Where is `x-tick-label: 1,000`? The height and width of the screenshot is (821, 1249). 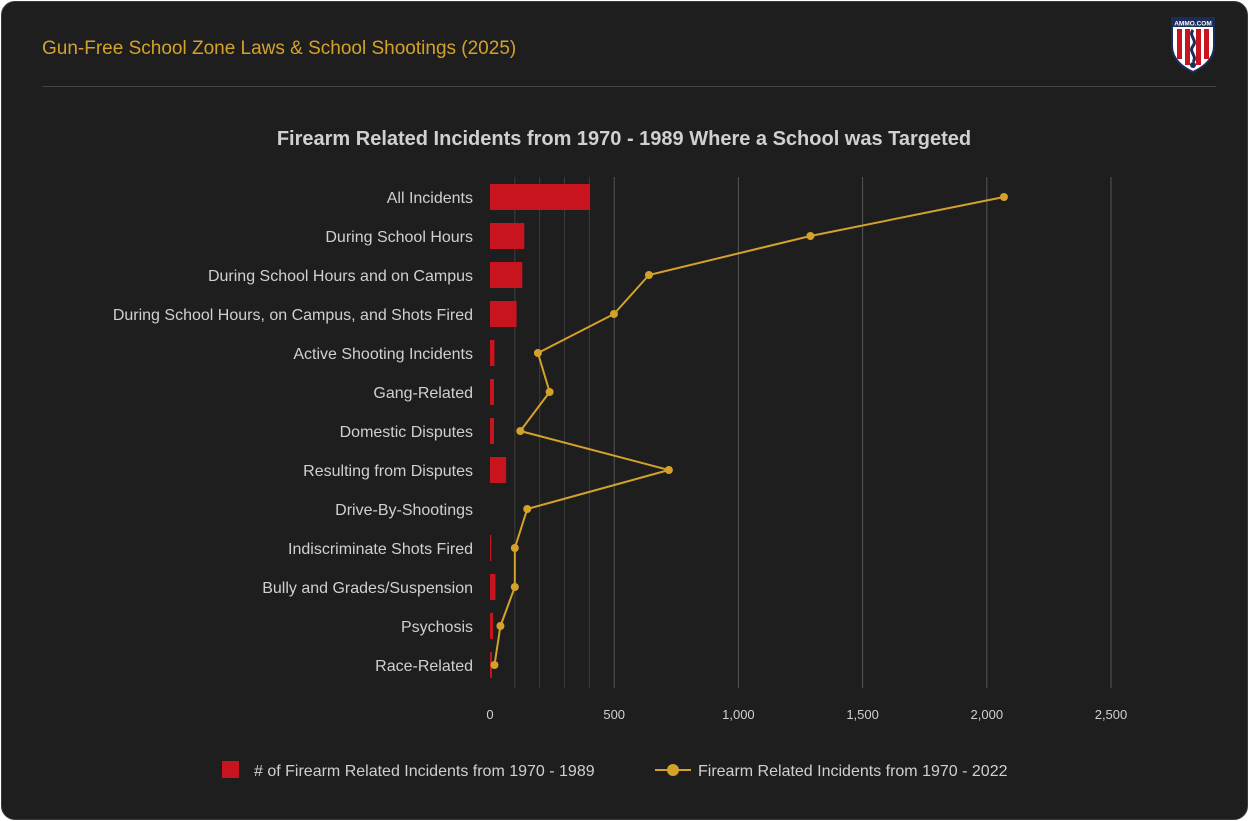
x-tick-label: 1,000 is located at coordinates (738, 714).